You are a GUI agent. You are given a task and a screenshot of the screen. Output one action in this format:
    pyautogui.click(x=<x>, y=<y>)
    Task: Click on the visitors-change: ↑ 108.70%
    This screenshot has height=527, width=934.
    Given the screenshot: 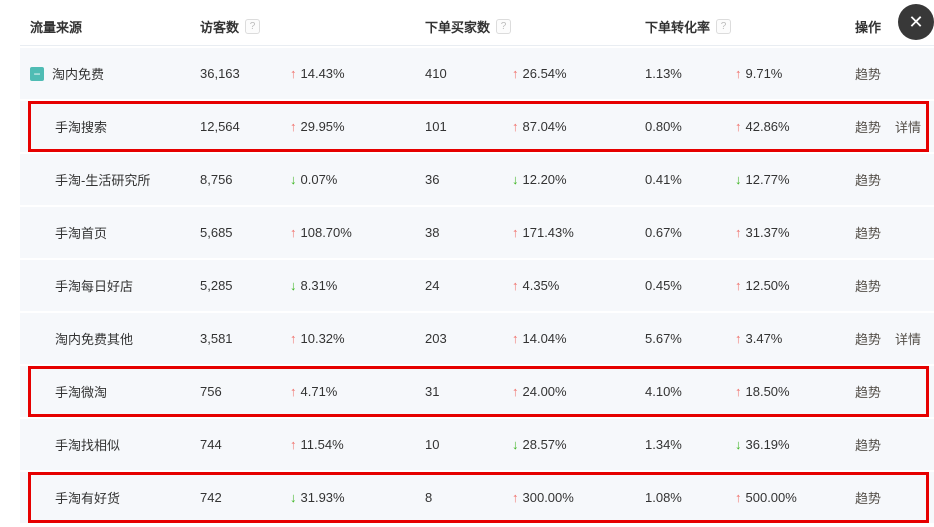 What is the action you would take?
    pyautogui.click(x=321, y=232)
    